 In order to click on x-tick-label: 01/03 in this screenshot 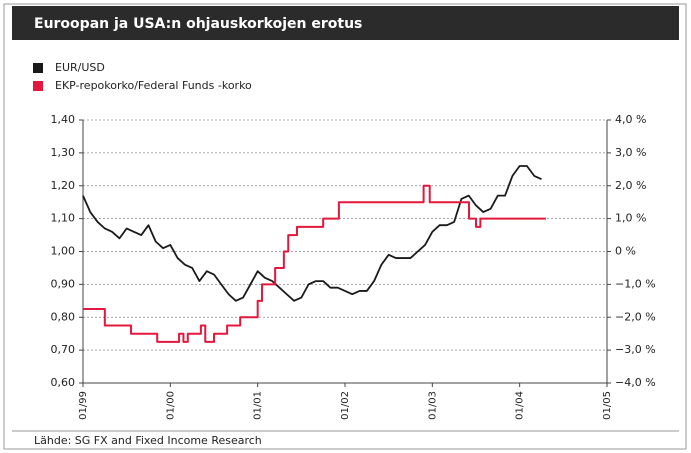, I will do `click(432, 405)`.